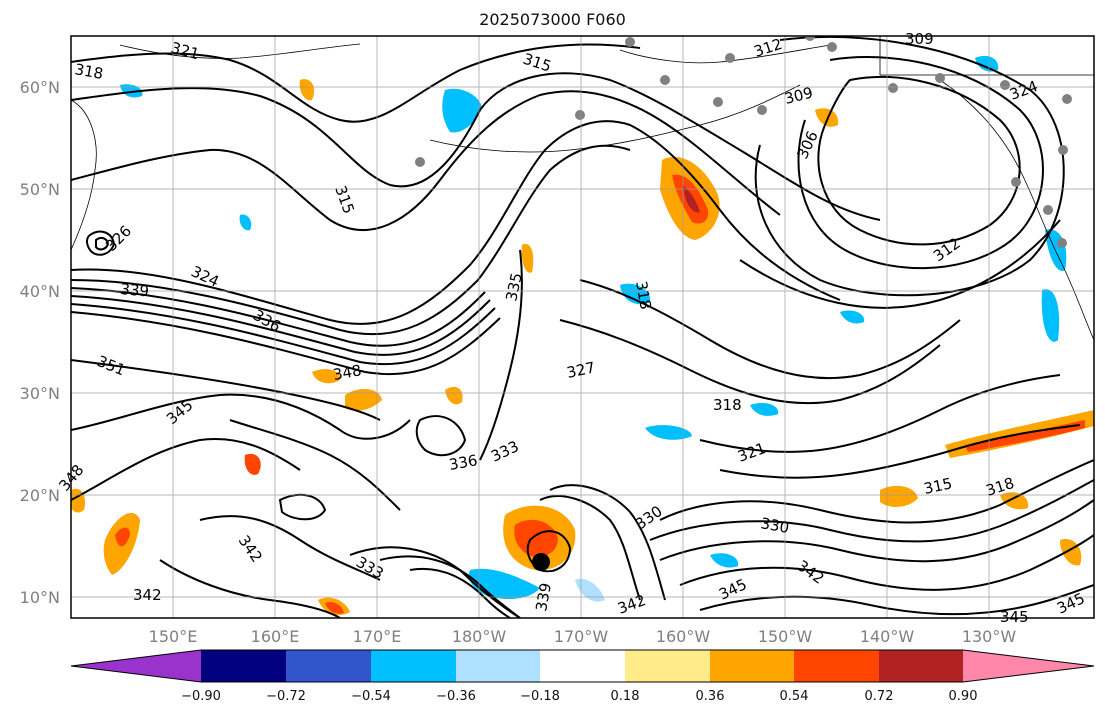 The image size is (1105, 712). Describe the element at coordinates (540, 696) in the screenshot. I see `colorbar-tick-label: −0.18` at that location.